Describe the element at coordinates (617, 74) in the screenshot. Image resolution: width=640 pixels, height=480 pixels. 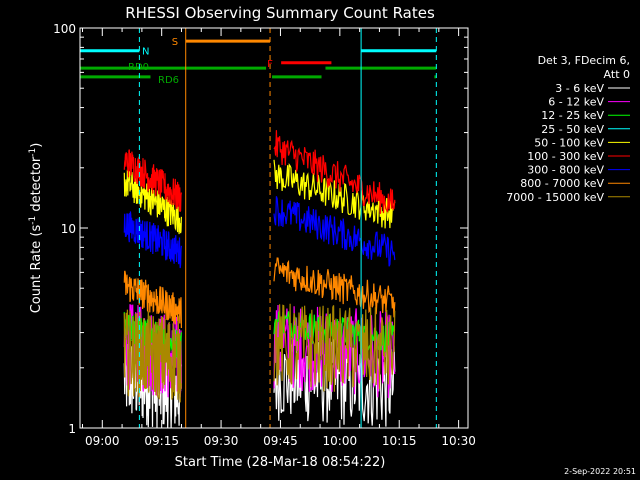
I see `legend-title-line-2: Att 0` at that location.